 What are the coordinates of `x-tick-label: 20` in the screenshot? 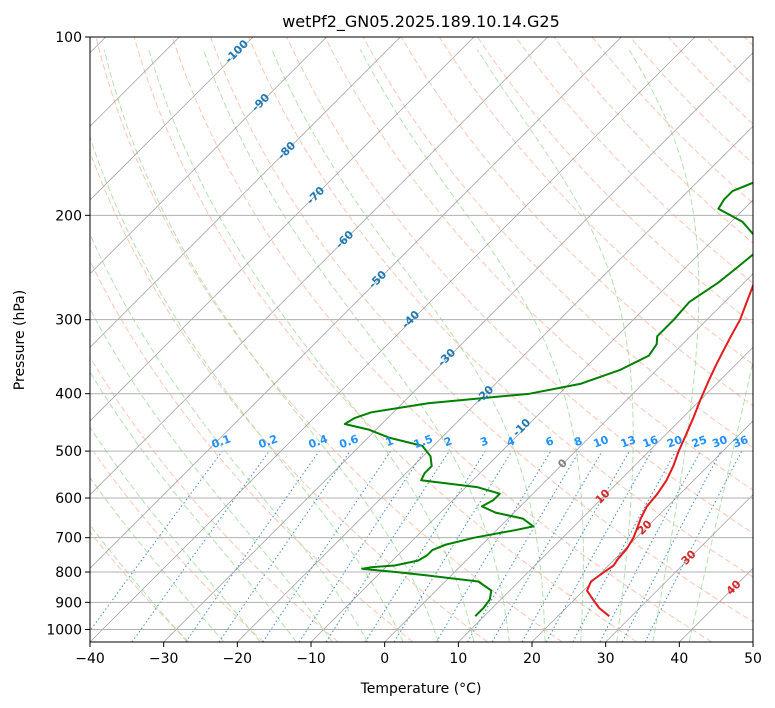 It's located at (532, 659).